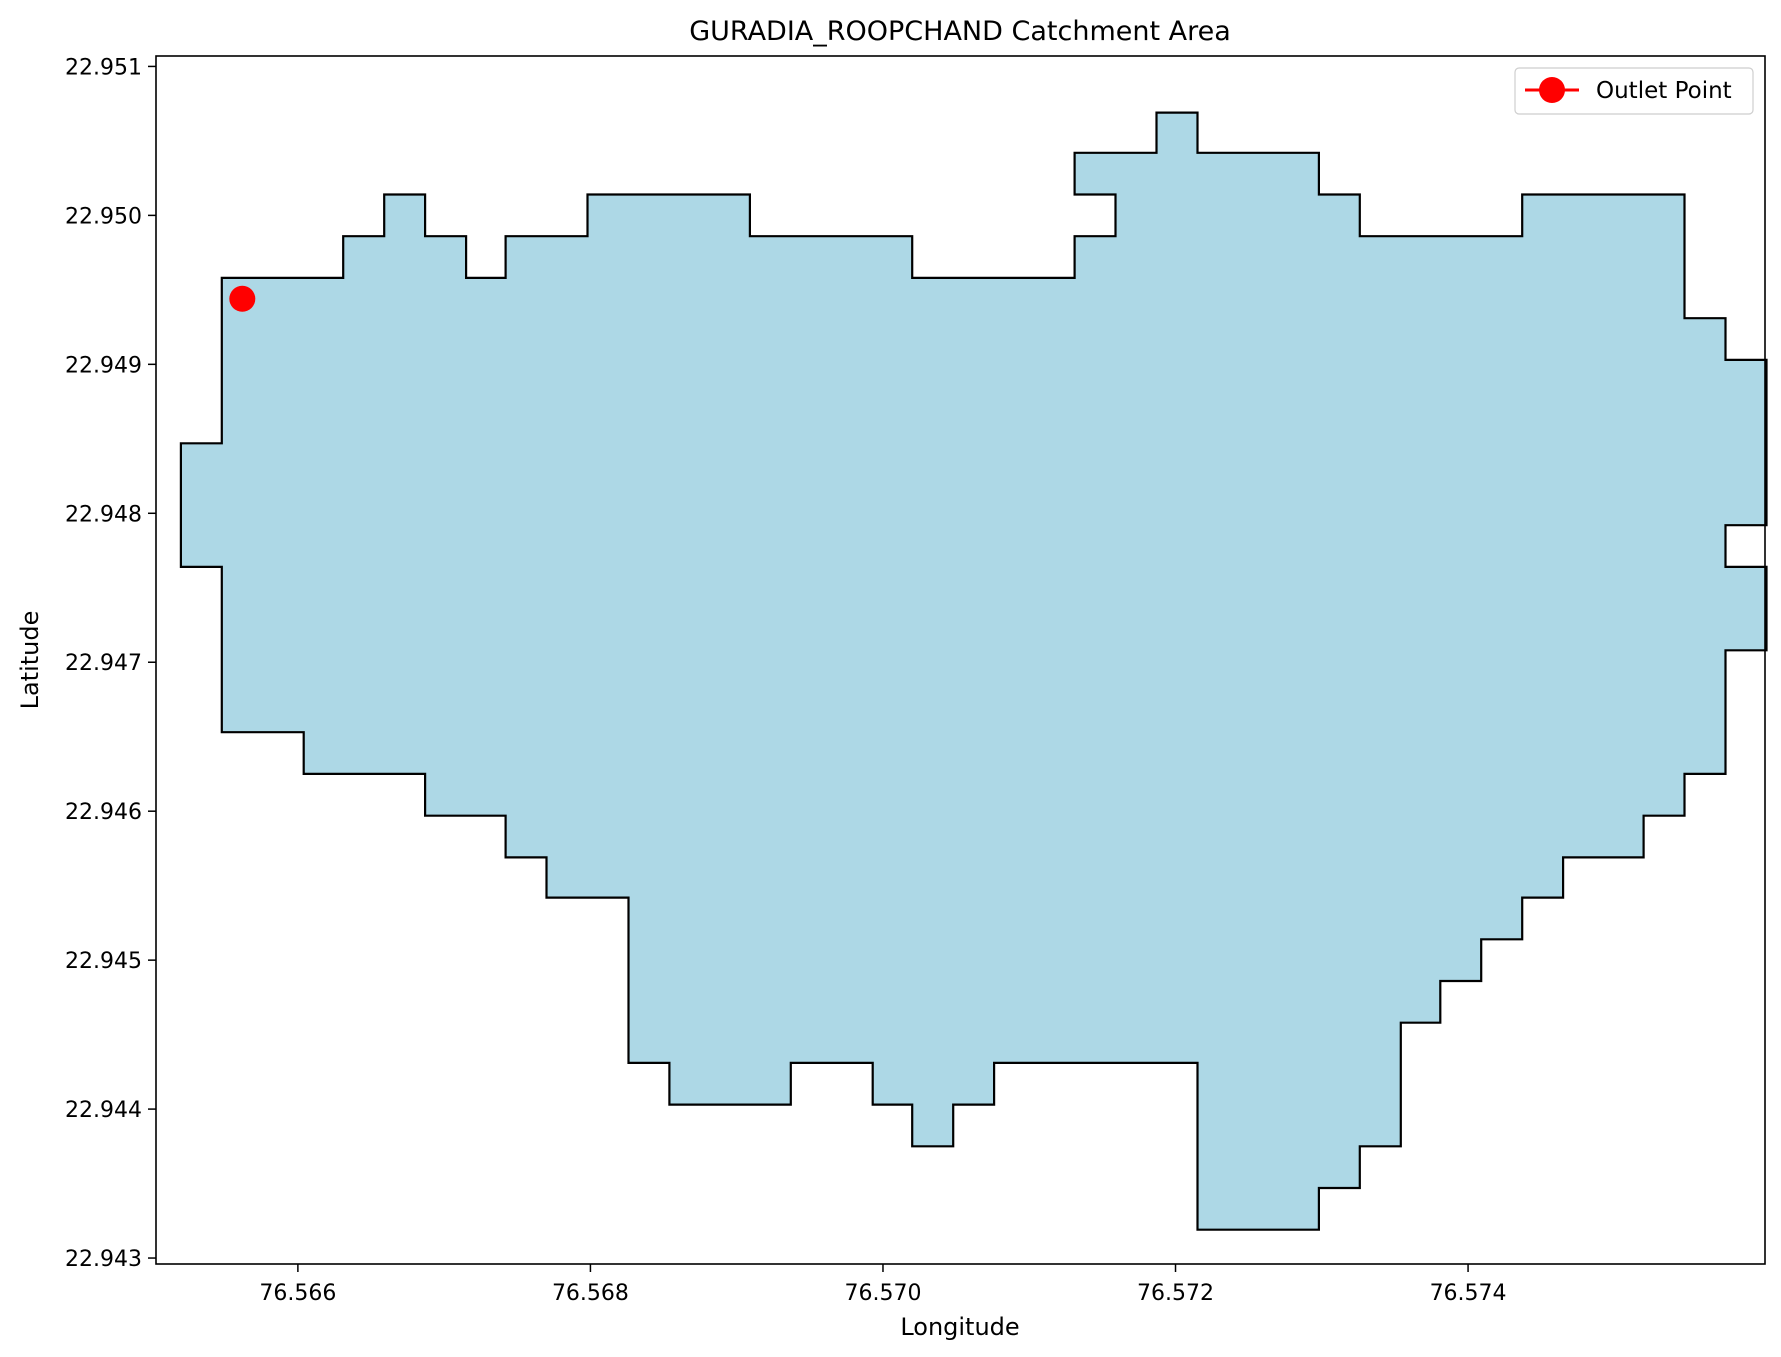 The image size is (1781, 1357). I want to click on y-tick-label: 22.950, so click(103, 216).